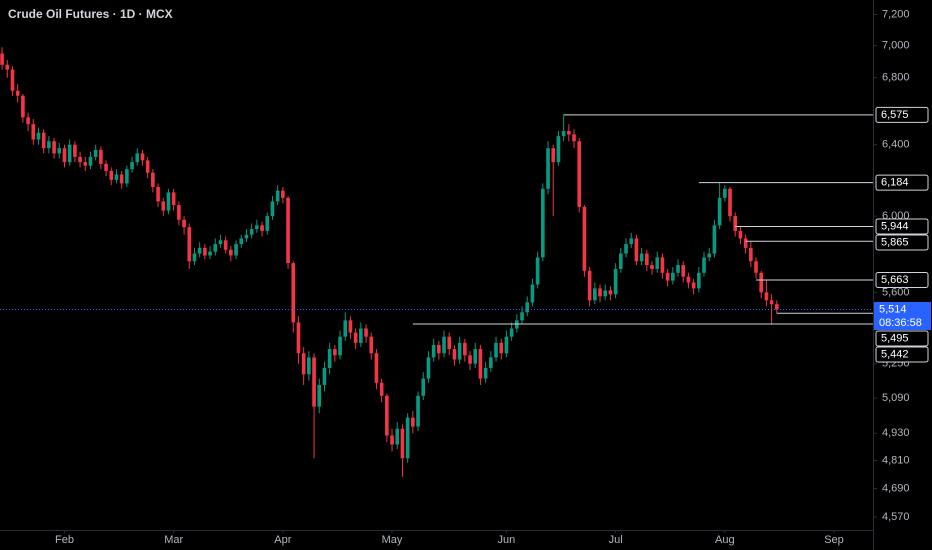 The width and height of the screenshot is (932, 550). What do you see at coordinates (173, 540) in the screenshot?
I see `x-tick-label: Mar` at bounding box center [173, 540].